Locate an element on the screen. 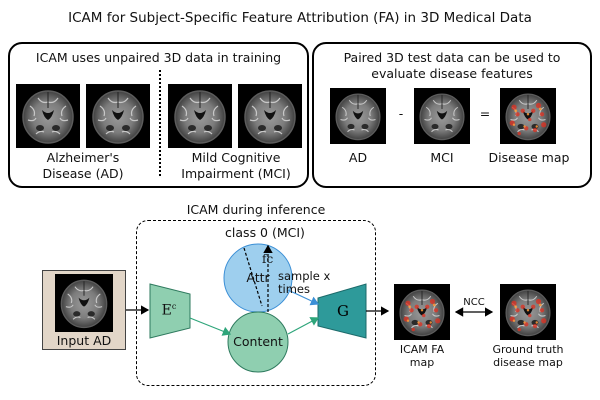  input-ad-label: Input AD is located at coordinates (84, 340).